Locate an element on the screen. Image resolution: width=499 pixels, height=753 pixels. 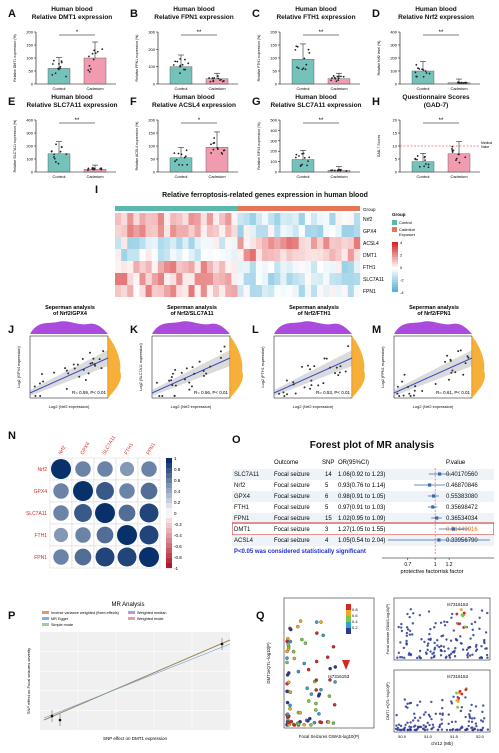
y-axis-label: Relative Nrf2 level (%) is located at coordinates (379, 58).